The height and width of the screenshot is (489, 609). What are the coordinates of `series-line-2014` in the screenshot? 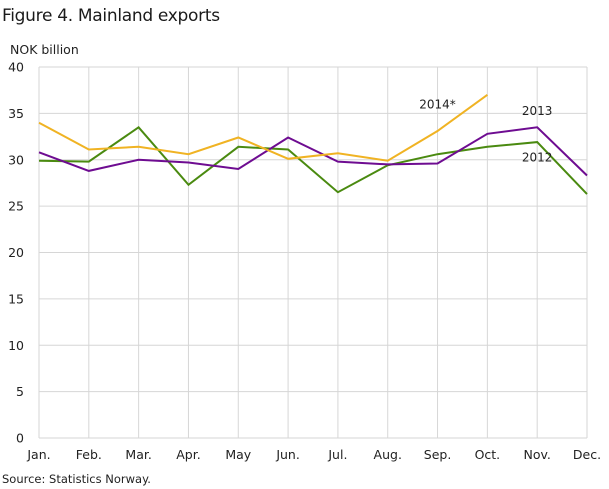 It's located at (263, 127).